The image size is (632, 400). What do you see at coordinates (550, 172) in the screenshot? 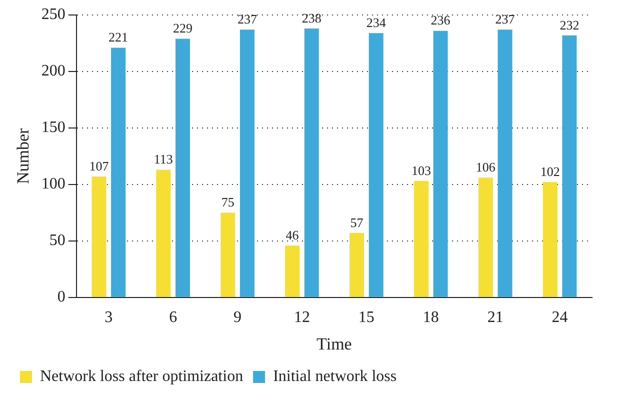
I see `data-label: 102` at bounding box center [550, 172].